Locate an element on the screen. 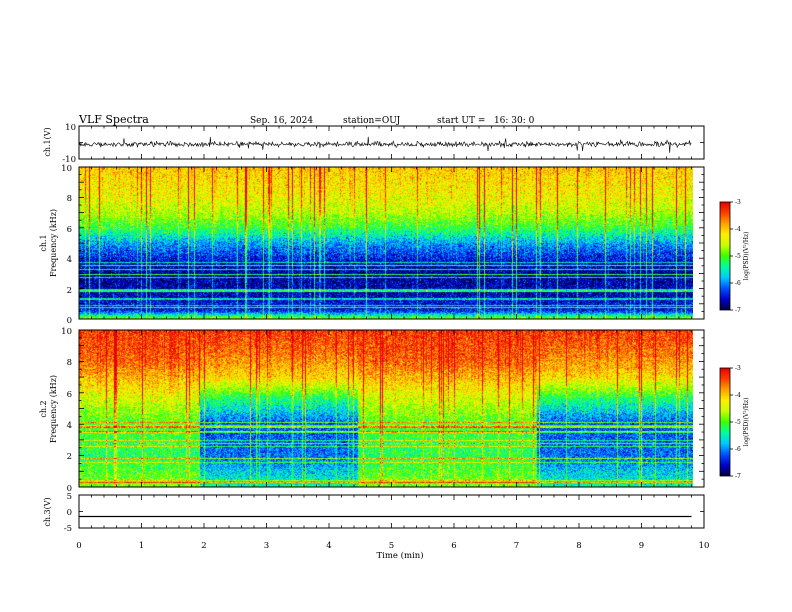 The width and height of the screenshot is (792, 612). ch1-spec-ytick-4: 4 is located at coordinates (69, 260).